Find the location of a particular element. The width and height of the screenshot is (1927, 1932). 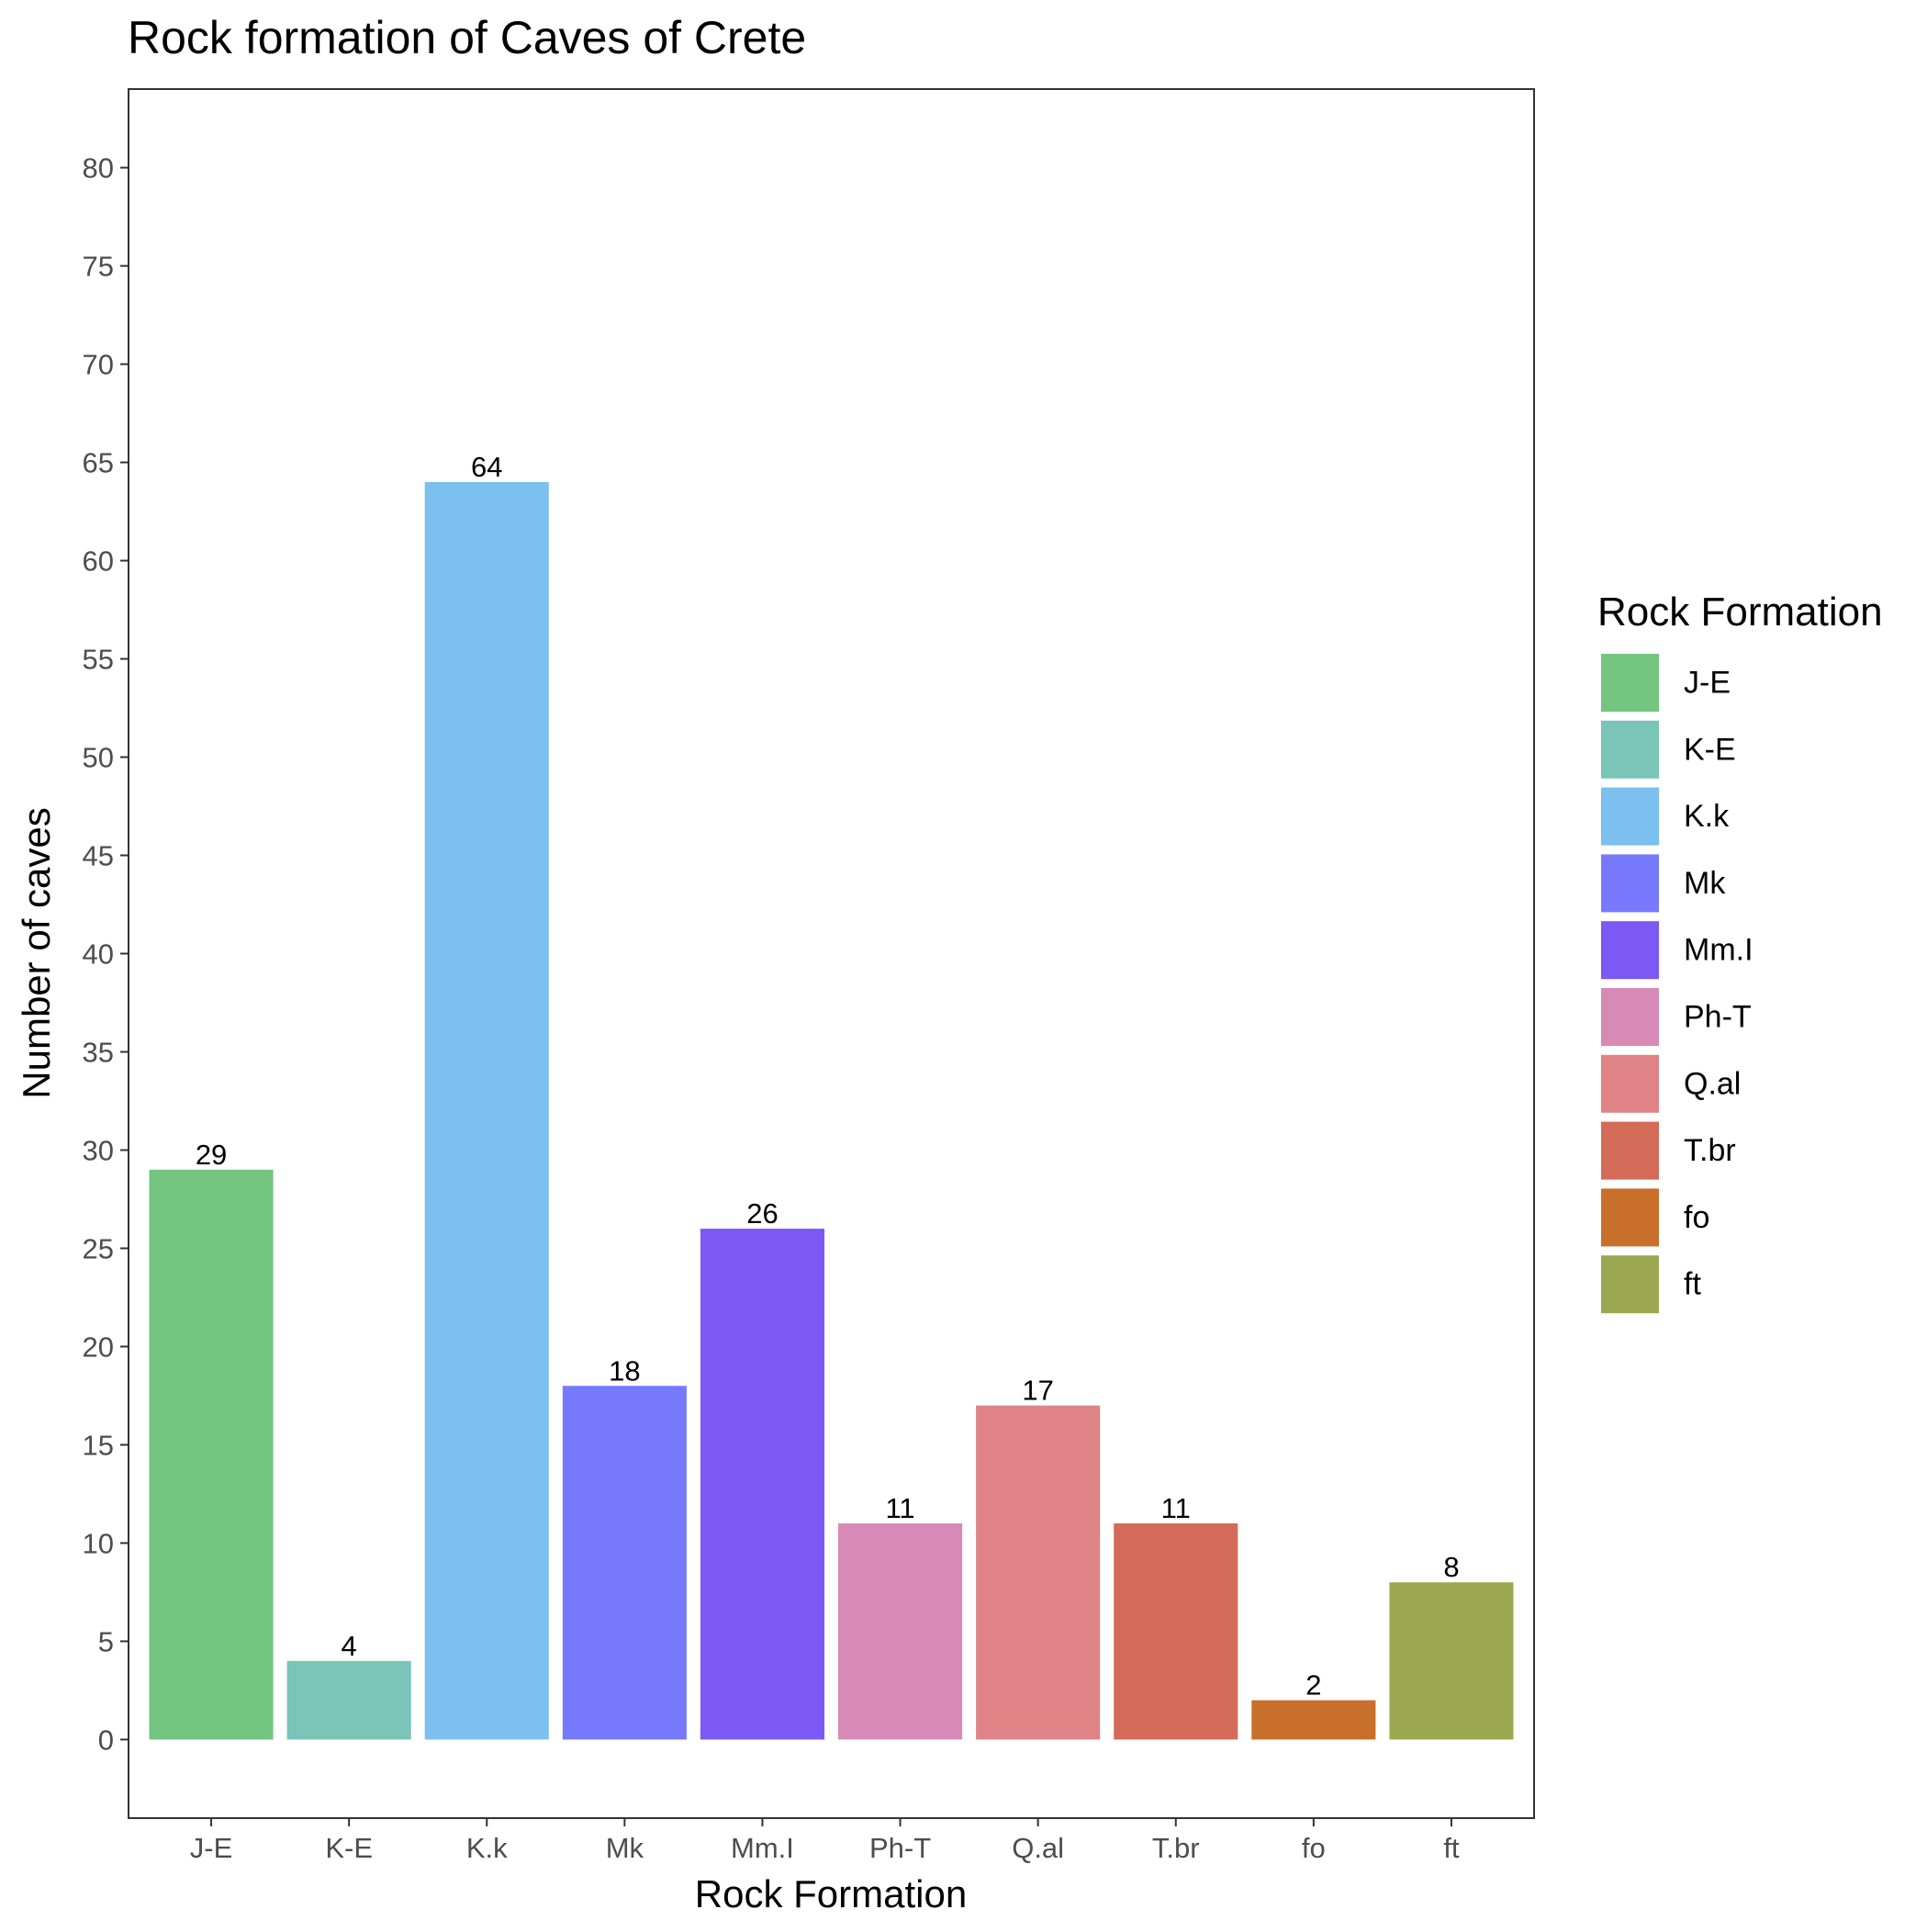

legend-key-Q.al is located at coordinates (1630, 1083).